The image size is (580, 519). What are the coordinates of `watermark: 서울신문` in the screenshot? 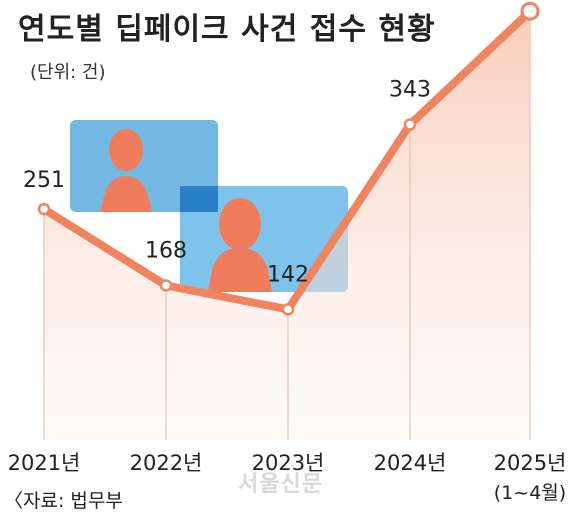 It's located at (280, 484).